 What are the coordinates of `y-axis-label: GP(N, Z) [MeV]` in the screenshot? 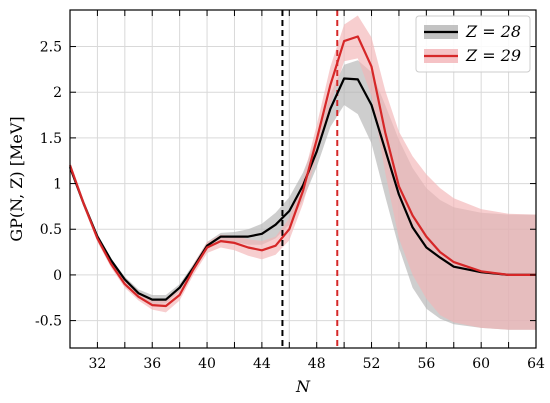 It's located at (16, 178).